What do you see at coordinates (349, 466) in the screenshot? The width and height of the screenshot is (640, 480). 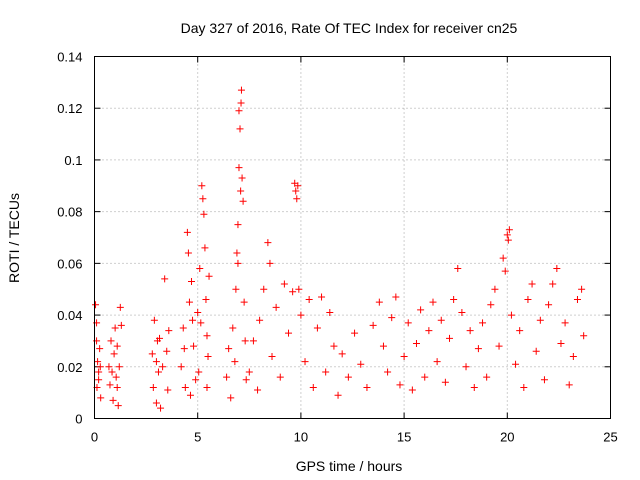 I see `x-axis-label: GPS time / hours` at bounding box center [349, 466].